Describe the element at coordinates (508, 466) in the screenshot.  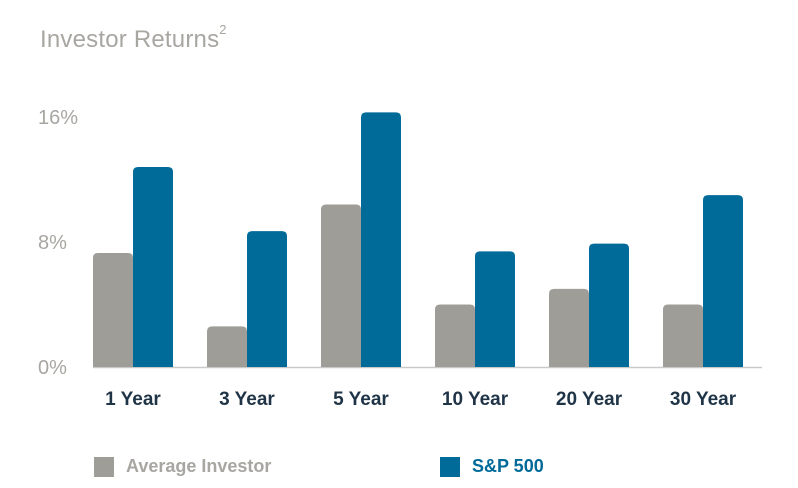
I see `legend-label-sp500: S&P 500` at that location.